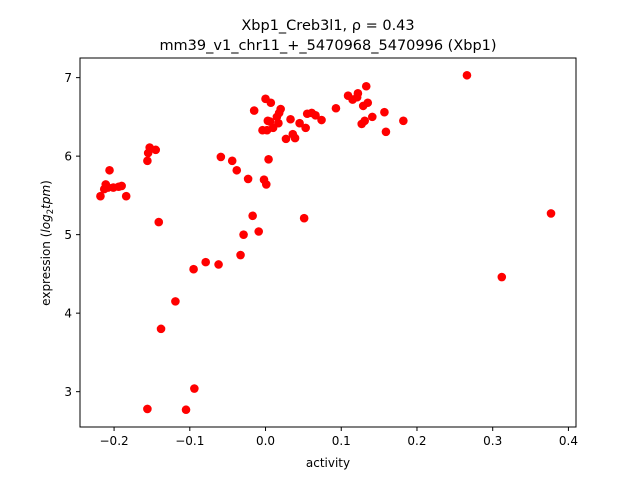 The image size is (640, 480). What do you see at coordinates (46, 182) in the screenshot?
I see `y-axis-label-close: )` at bounding box center [46, 182].